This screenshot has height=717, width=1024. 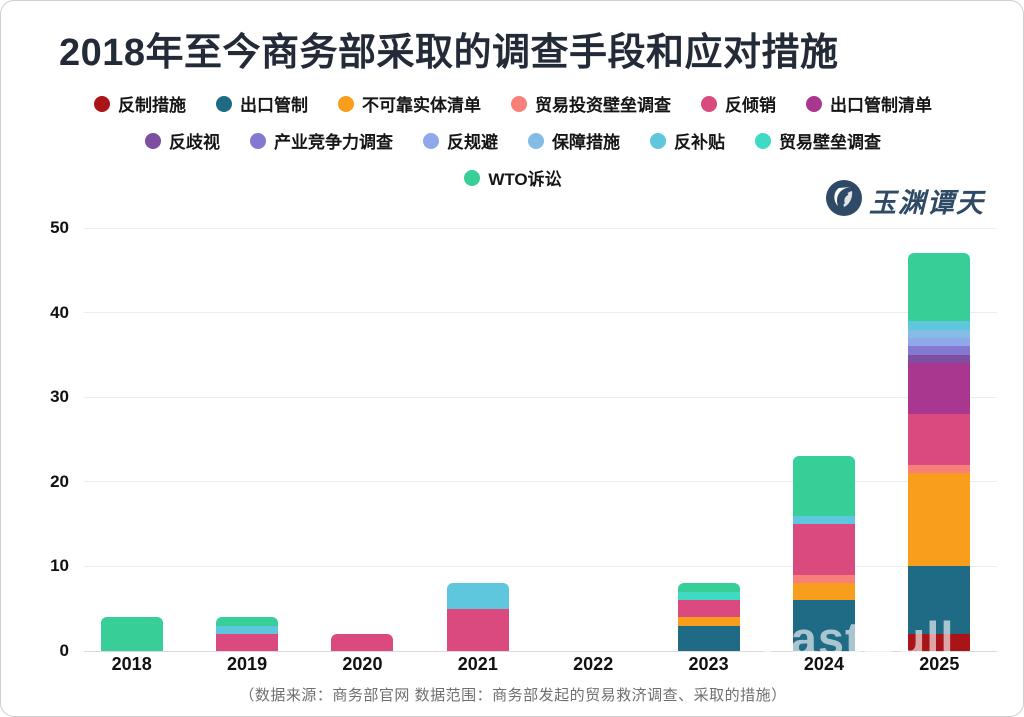 I want to click on segment-2019-反倾销, so click(x=247, y=642).